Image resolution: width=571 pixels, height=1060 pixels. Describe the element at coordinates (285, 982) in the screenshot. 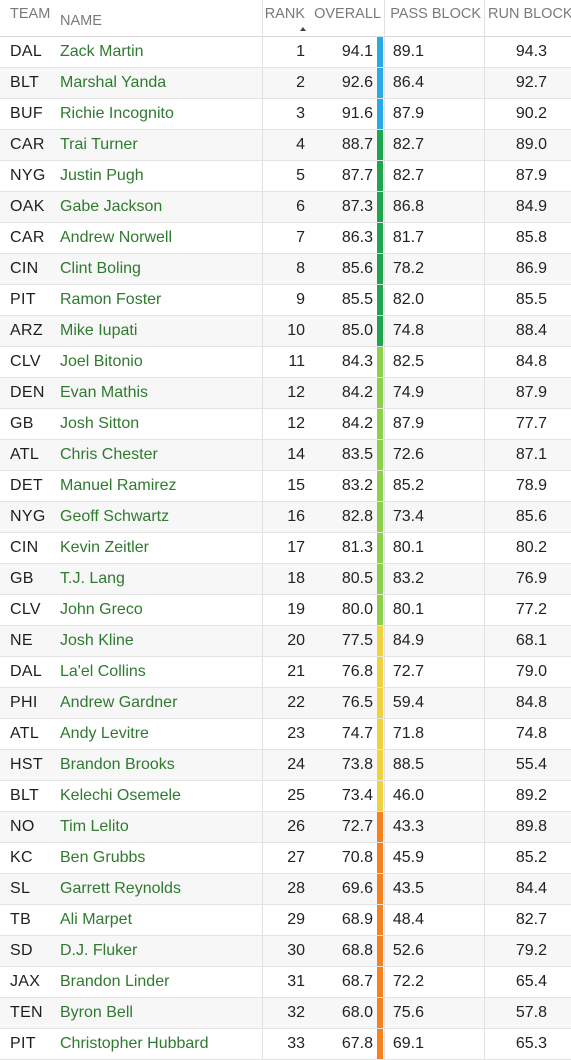

I see `table-row: JAX Brandon Linder 31 68.7 72.2 65.4` at that location.